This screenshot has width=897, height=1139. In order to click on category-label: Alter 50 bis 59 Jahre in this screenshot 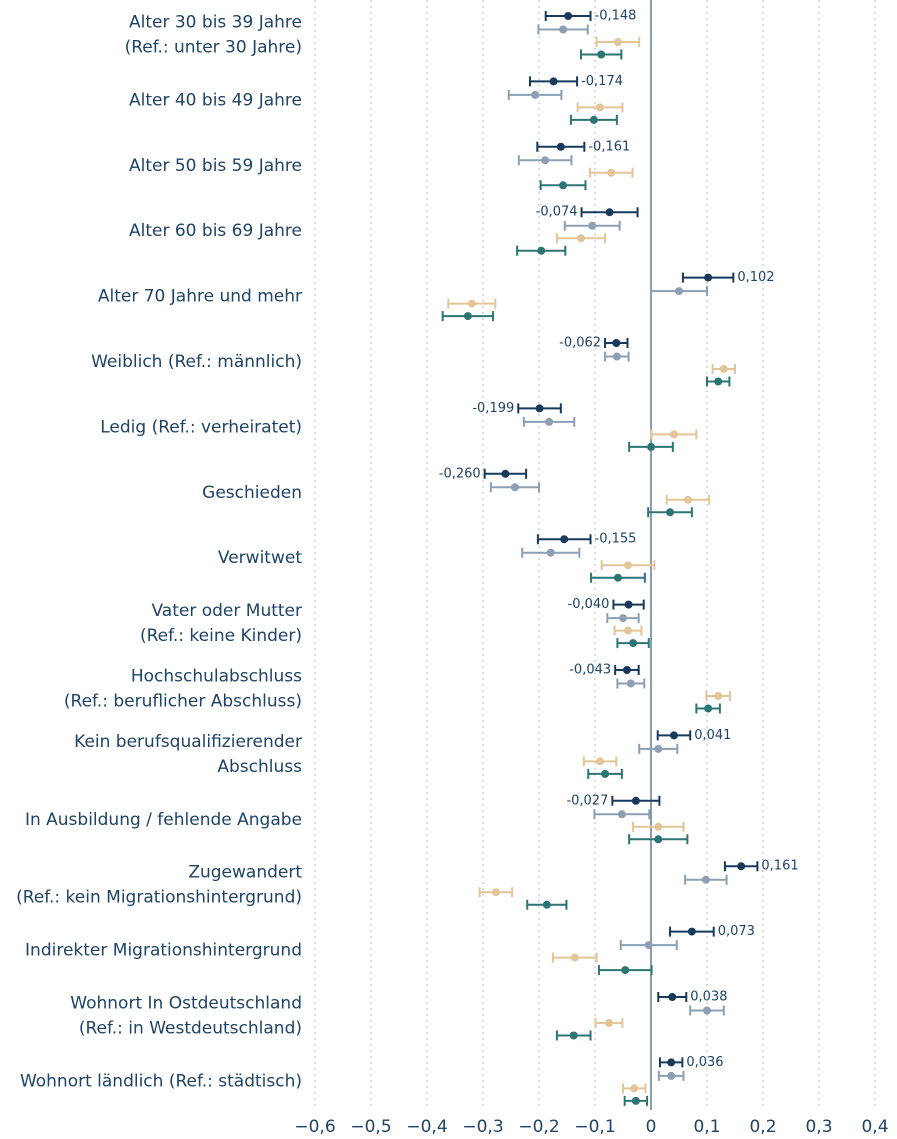, I will do `click(215, 166)`.